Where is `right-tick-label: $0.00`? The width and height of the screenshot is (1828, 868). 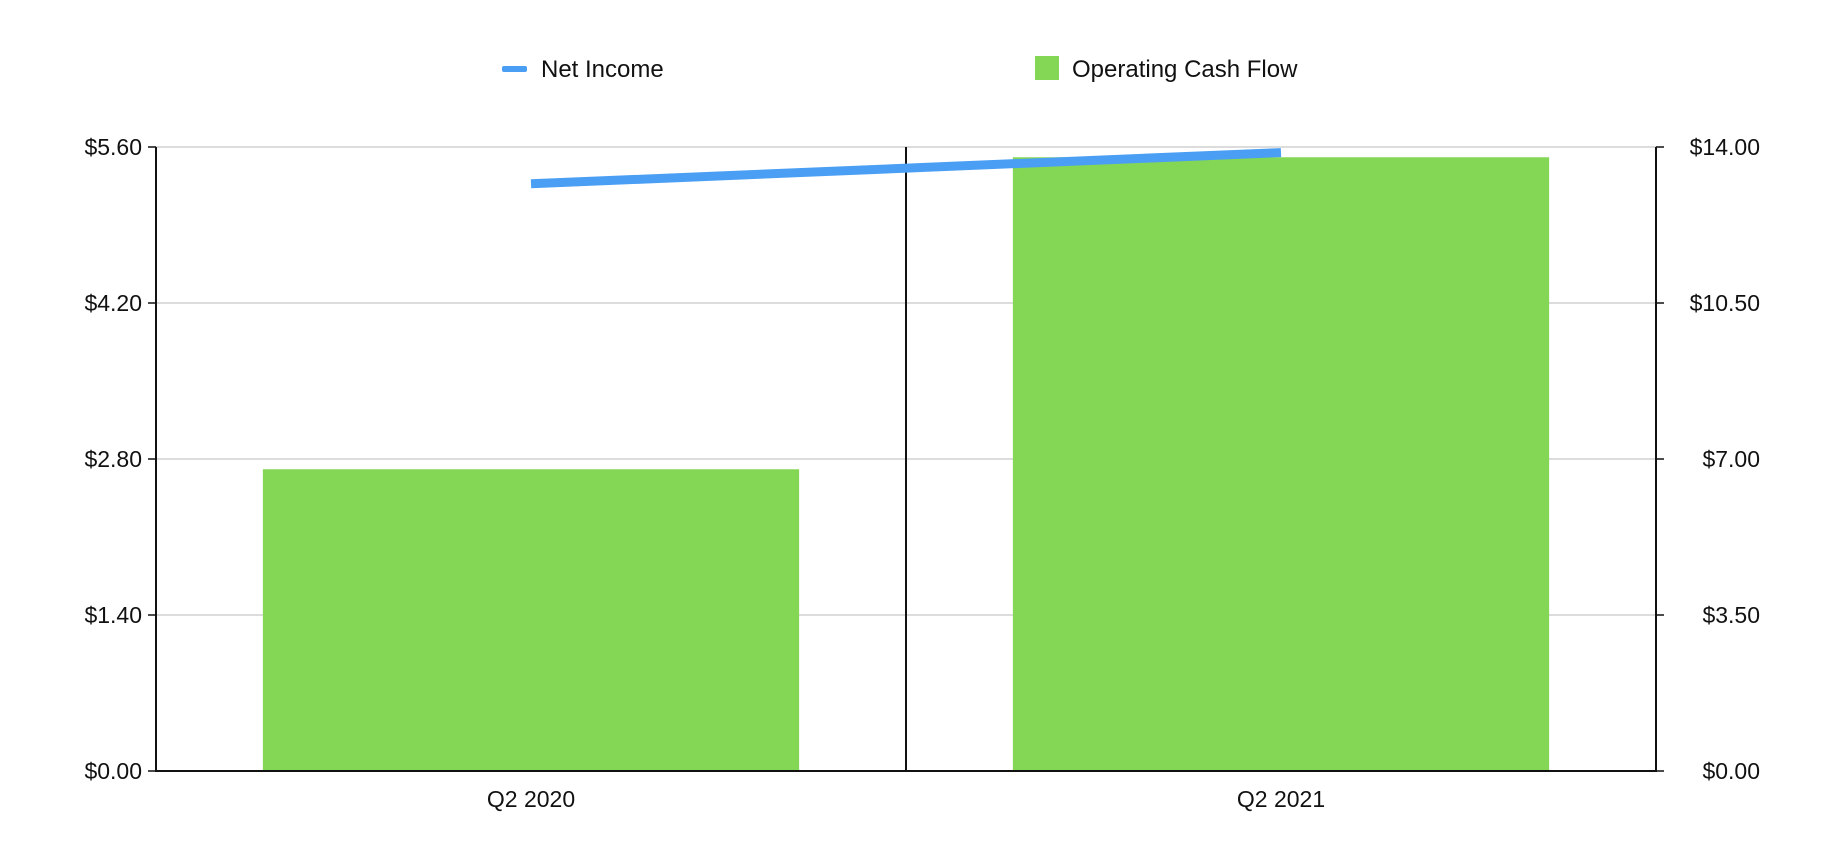 right-tick-label: $0.00 is located at coordinates (1731, 771).